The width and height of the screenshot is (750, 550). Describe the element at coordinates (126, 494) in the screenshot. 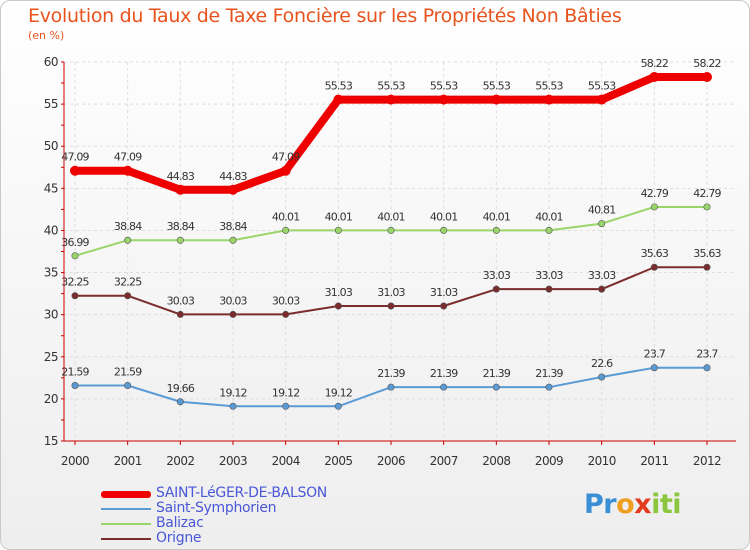

I see `legend-swatch` at that location.